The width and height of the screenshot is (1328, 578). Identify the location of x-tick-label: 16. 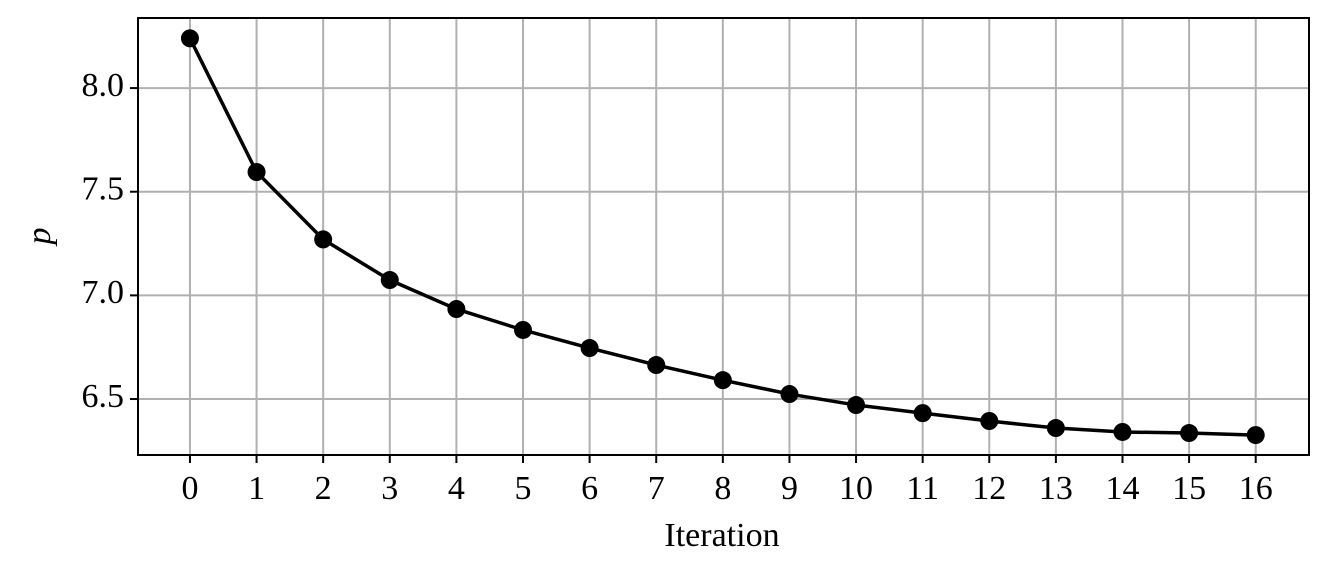
(1256, 488).